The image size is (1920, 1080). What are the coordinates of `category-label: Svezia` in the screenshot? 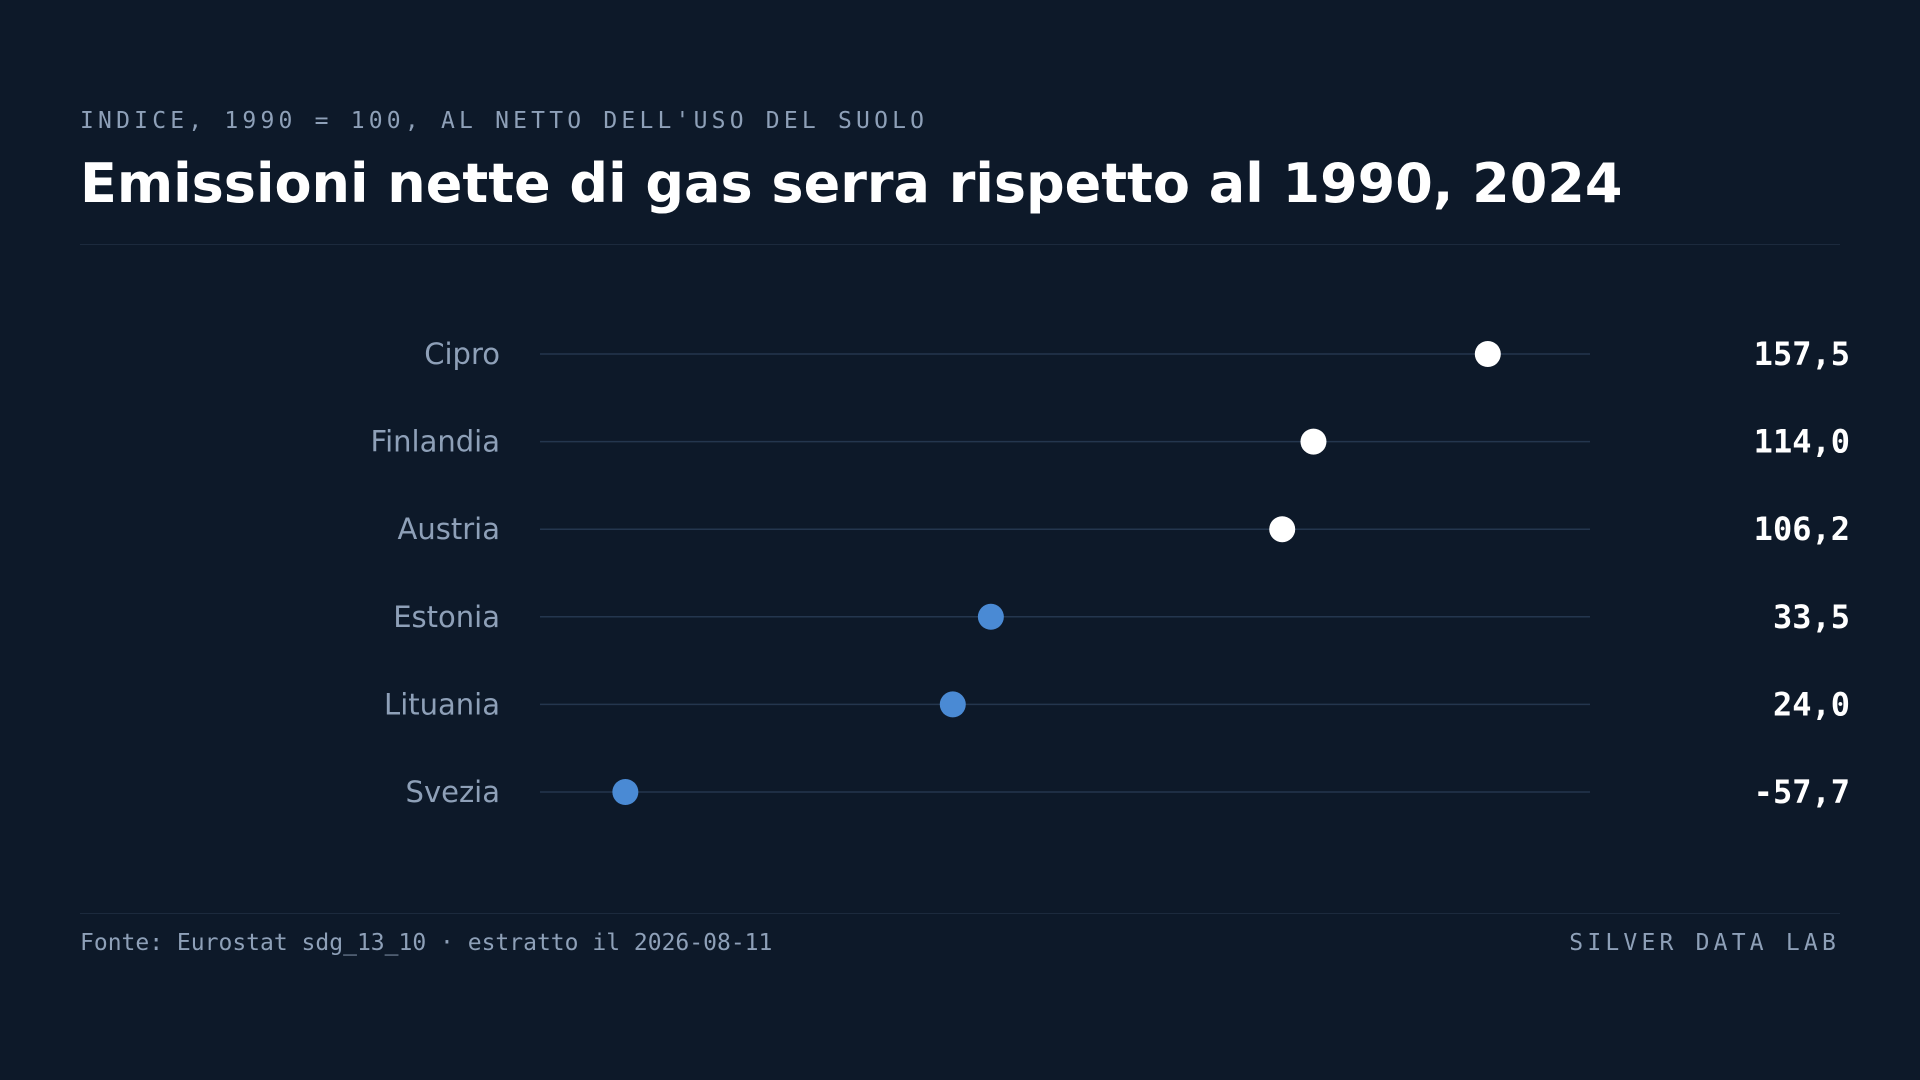 It's located at (453, 792).